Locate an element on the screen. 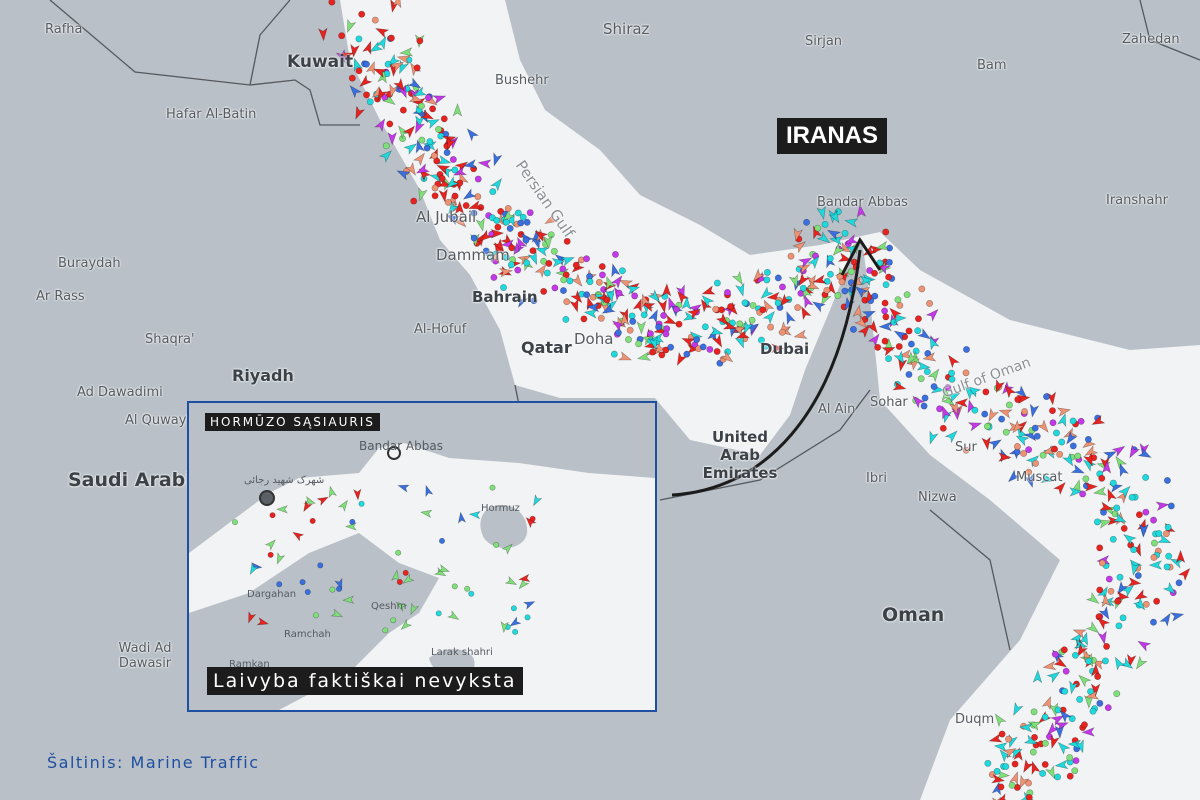  inset-label: Hormuz is located at coordinates (500, 508).